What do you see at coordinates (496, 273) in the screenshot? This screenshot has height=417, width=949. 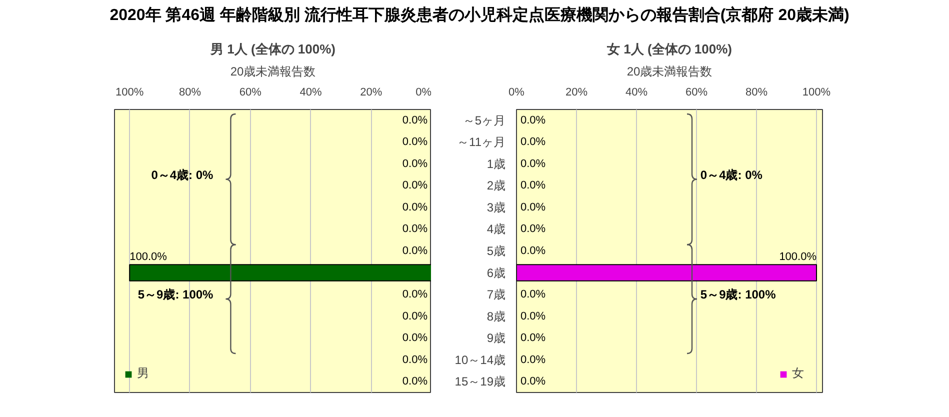 I see `y-tick-label: 6歳` at bounding box center [496, 273].